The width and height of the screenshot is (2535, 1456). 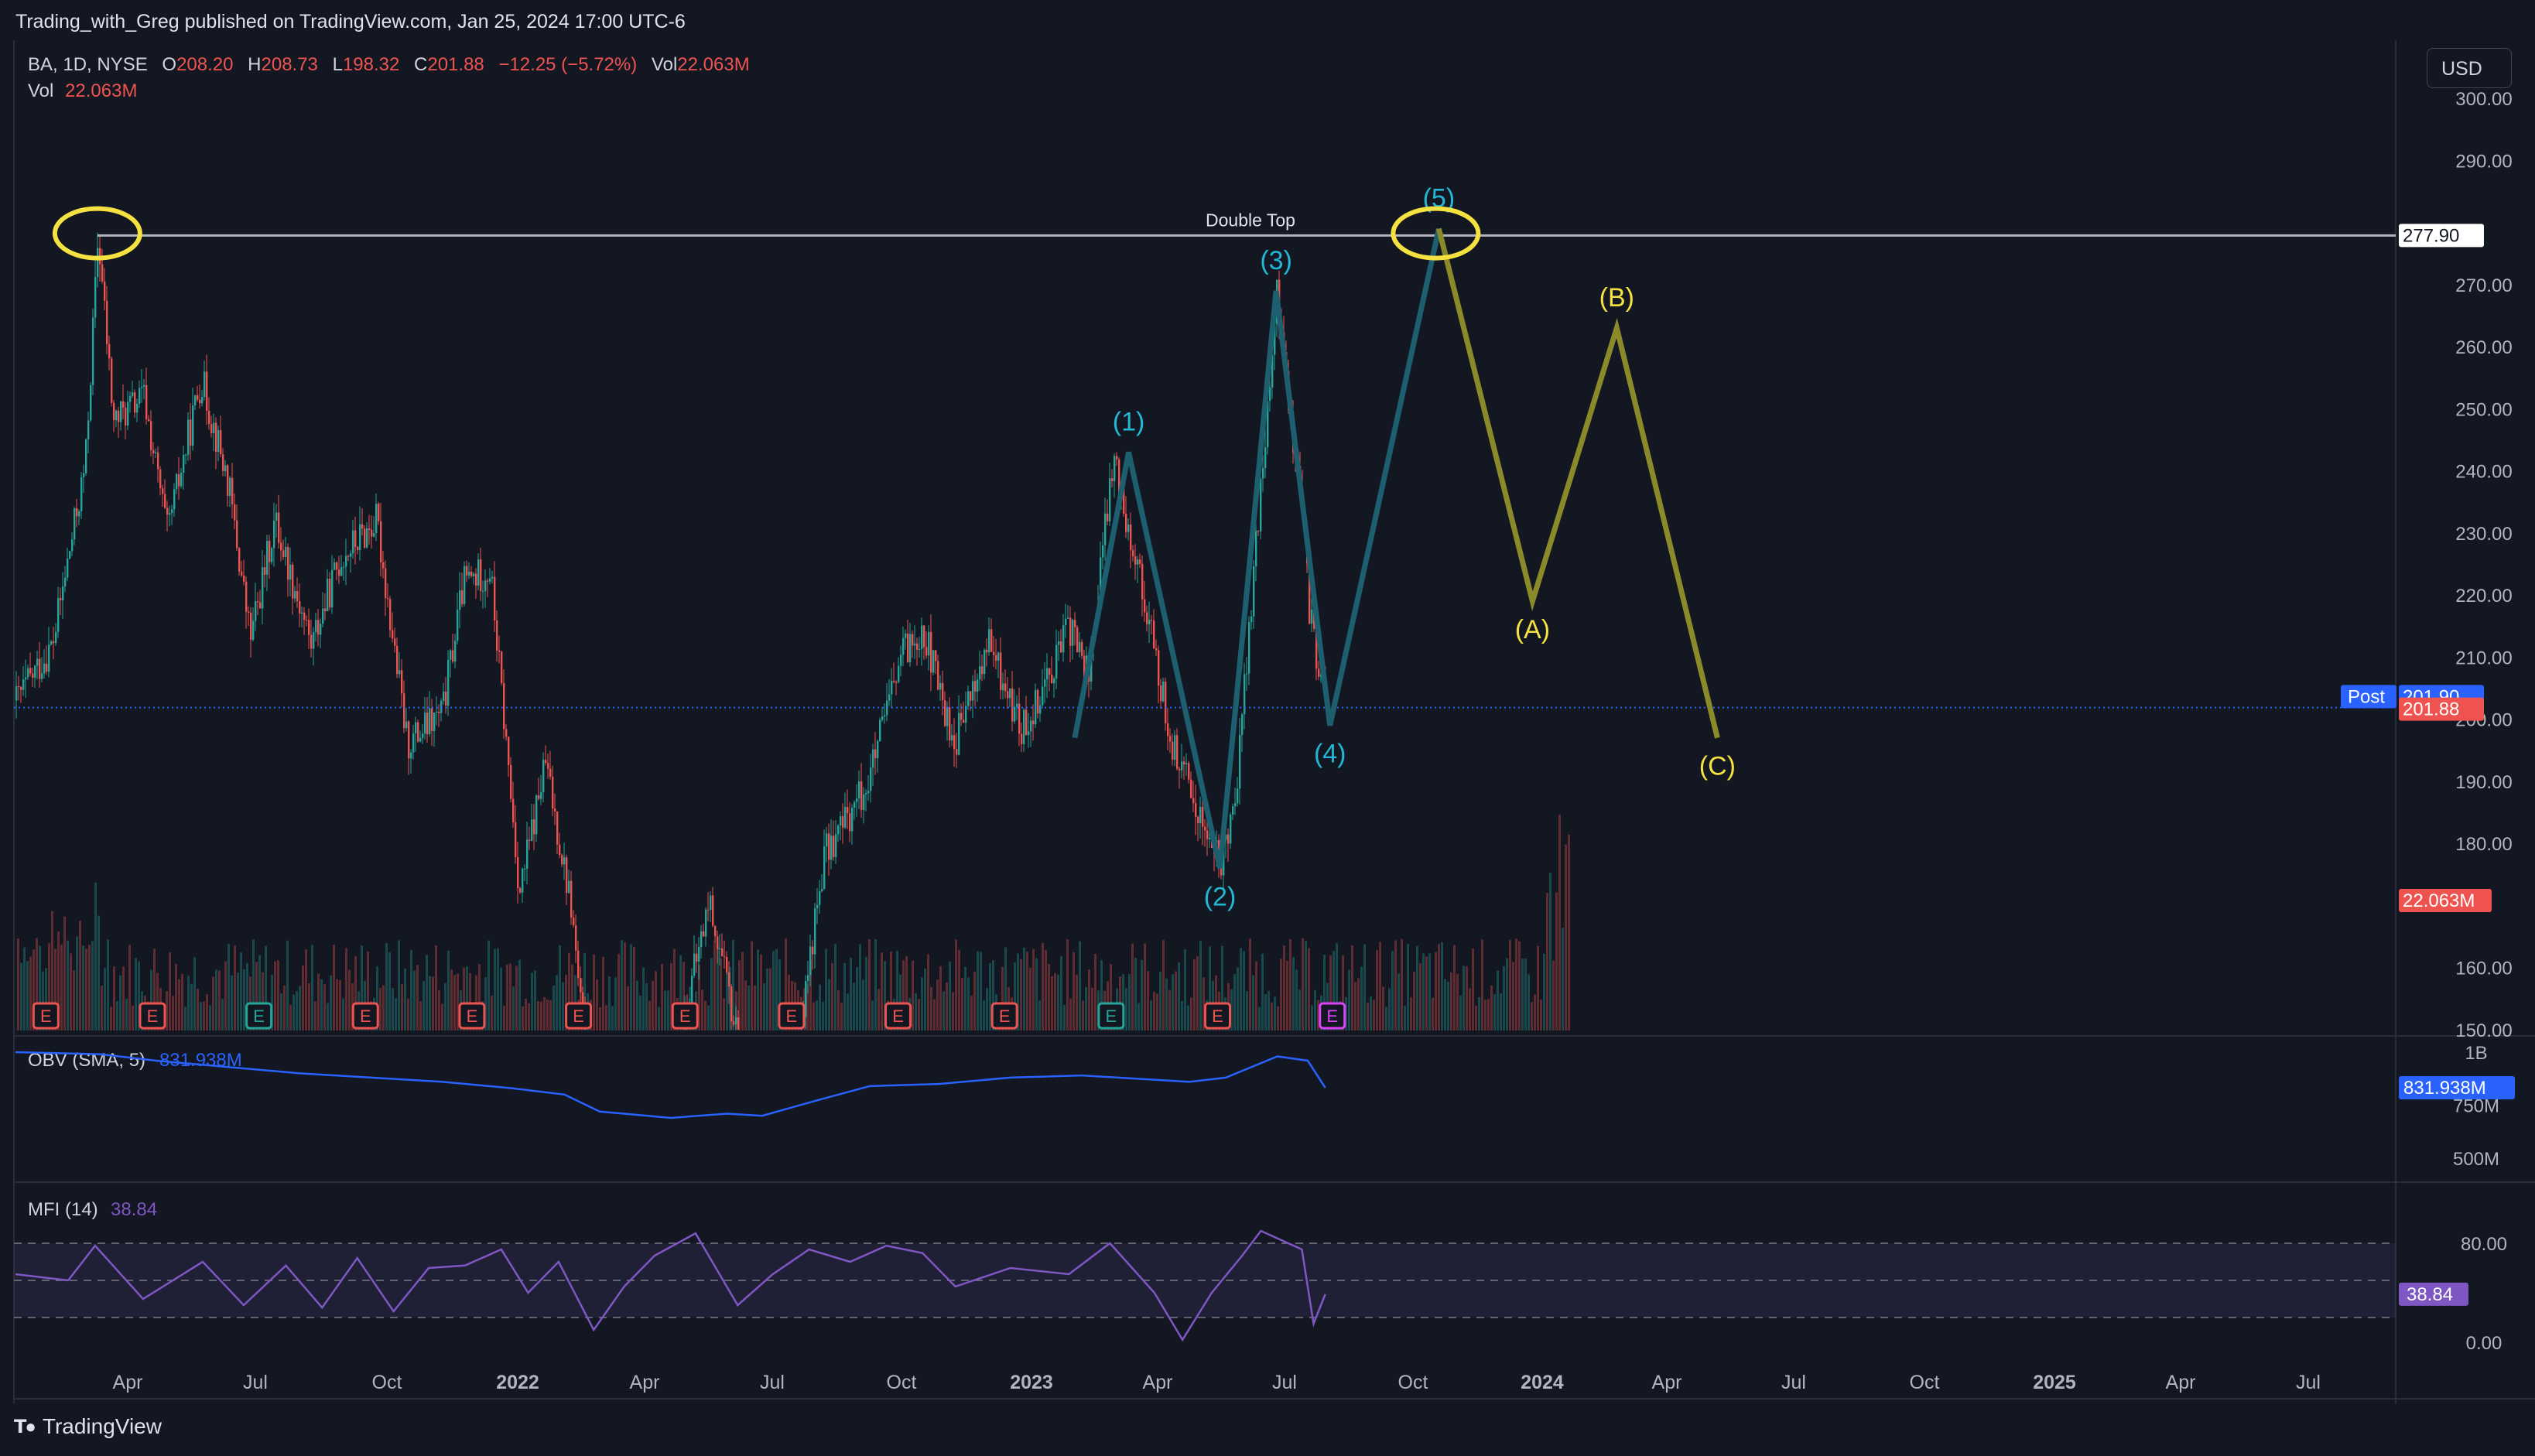 I want to click on footer-brand: 𝗧● TradingView, so click(x=88, y=1426).